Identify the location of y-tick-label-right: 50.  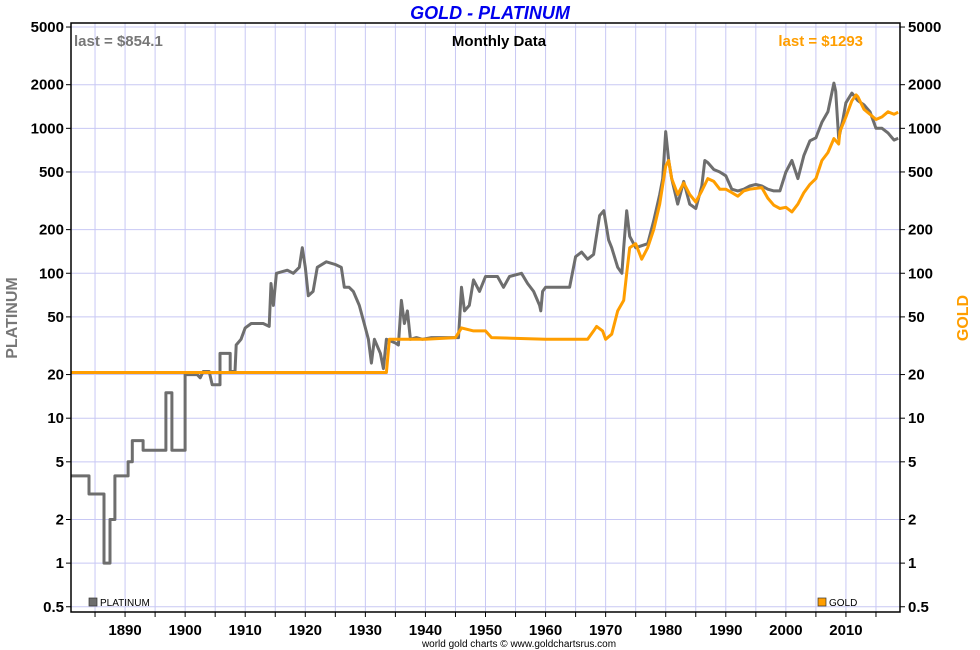
(916, 317).